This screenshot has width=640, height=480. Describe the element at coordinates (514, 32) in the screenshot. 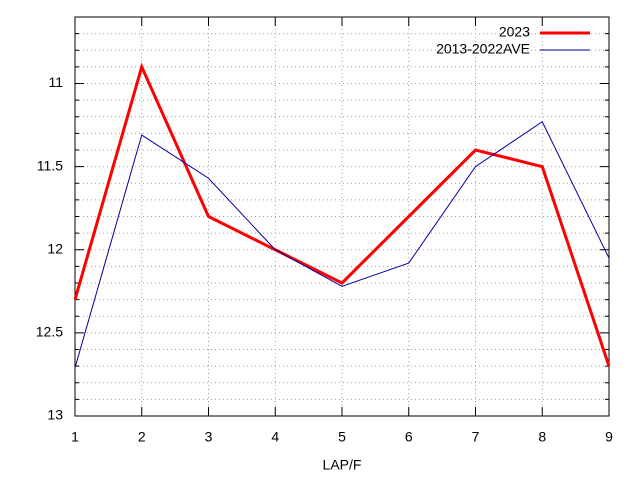

I see `legend-label: 2023` at that location.